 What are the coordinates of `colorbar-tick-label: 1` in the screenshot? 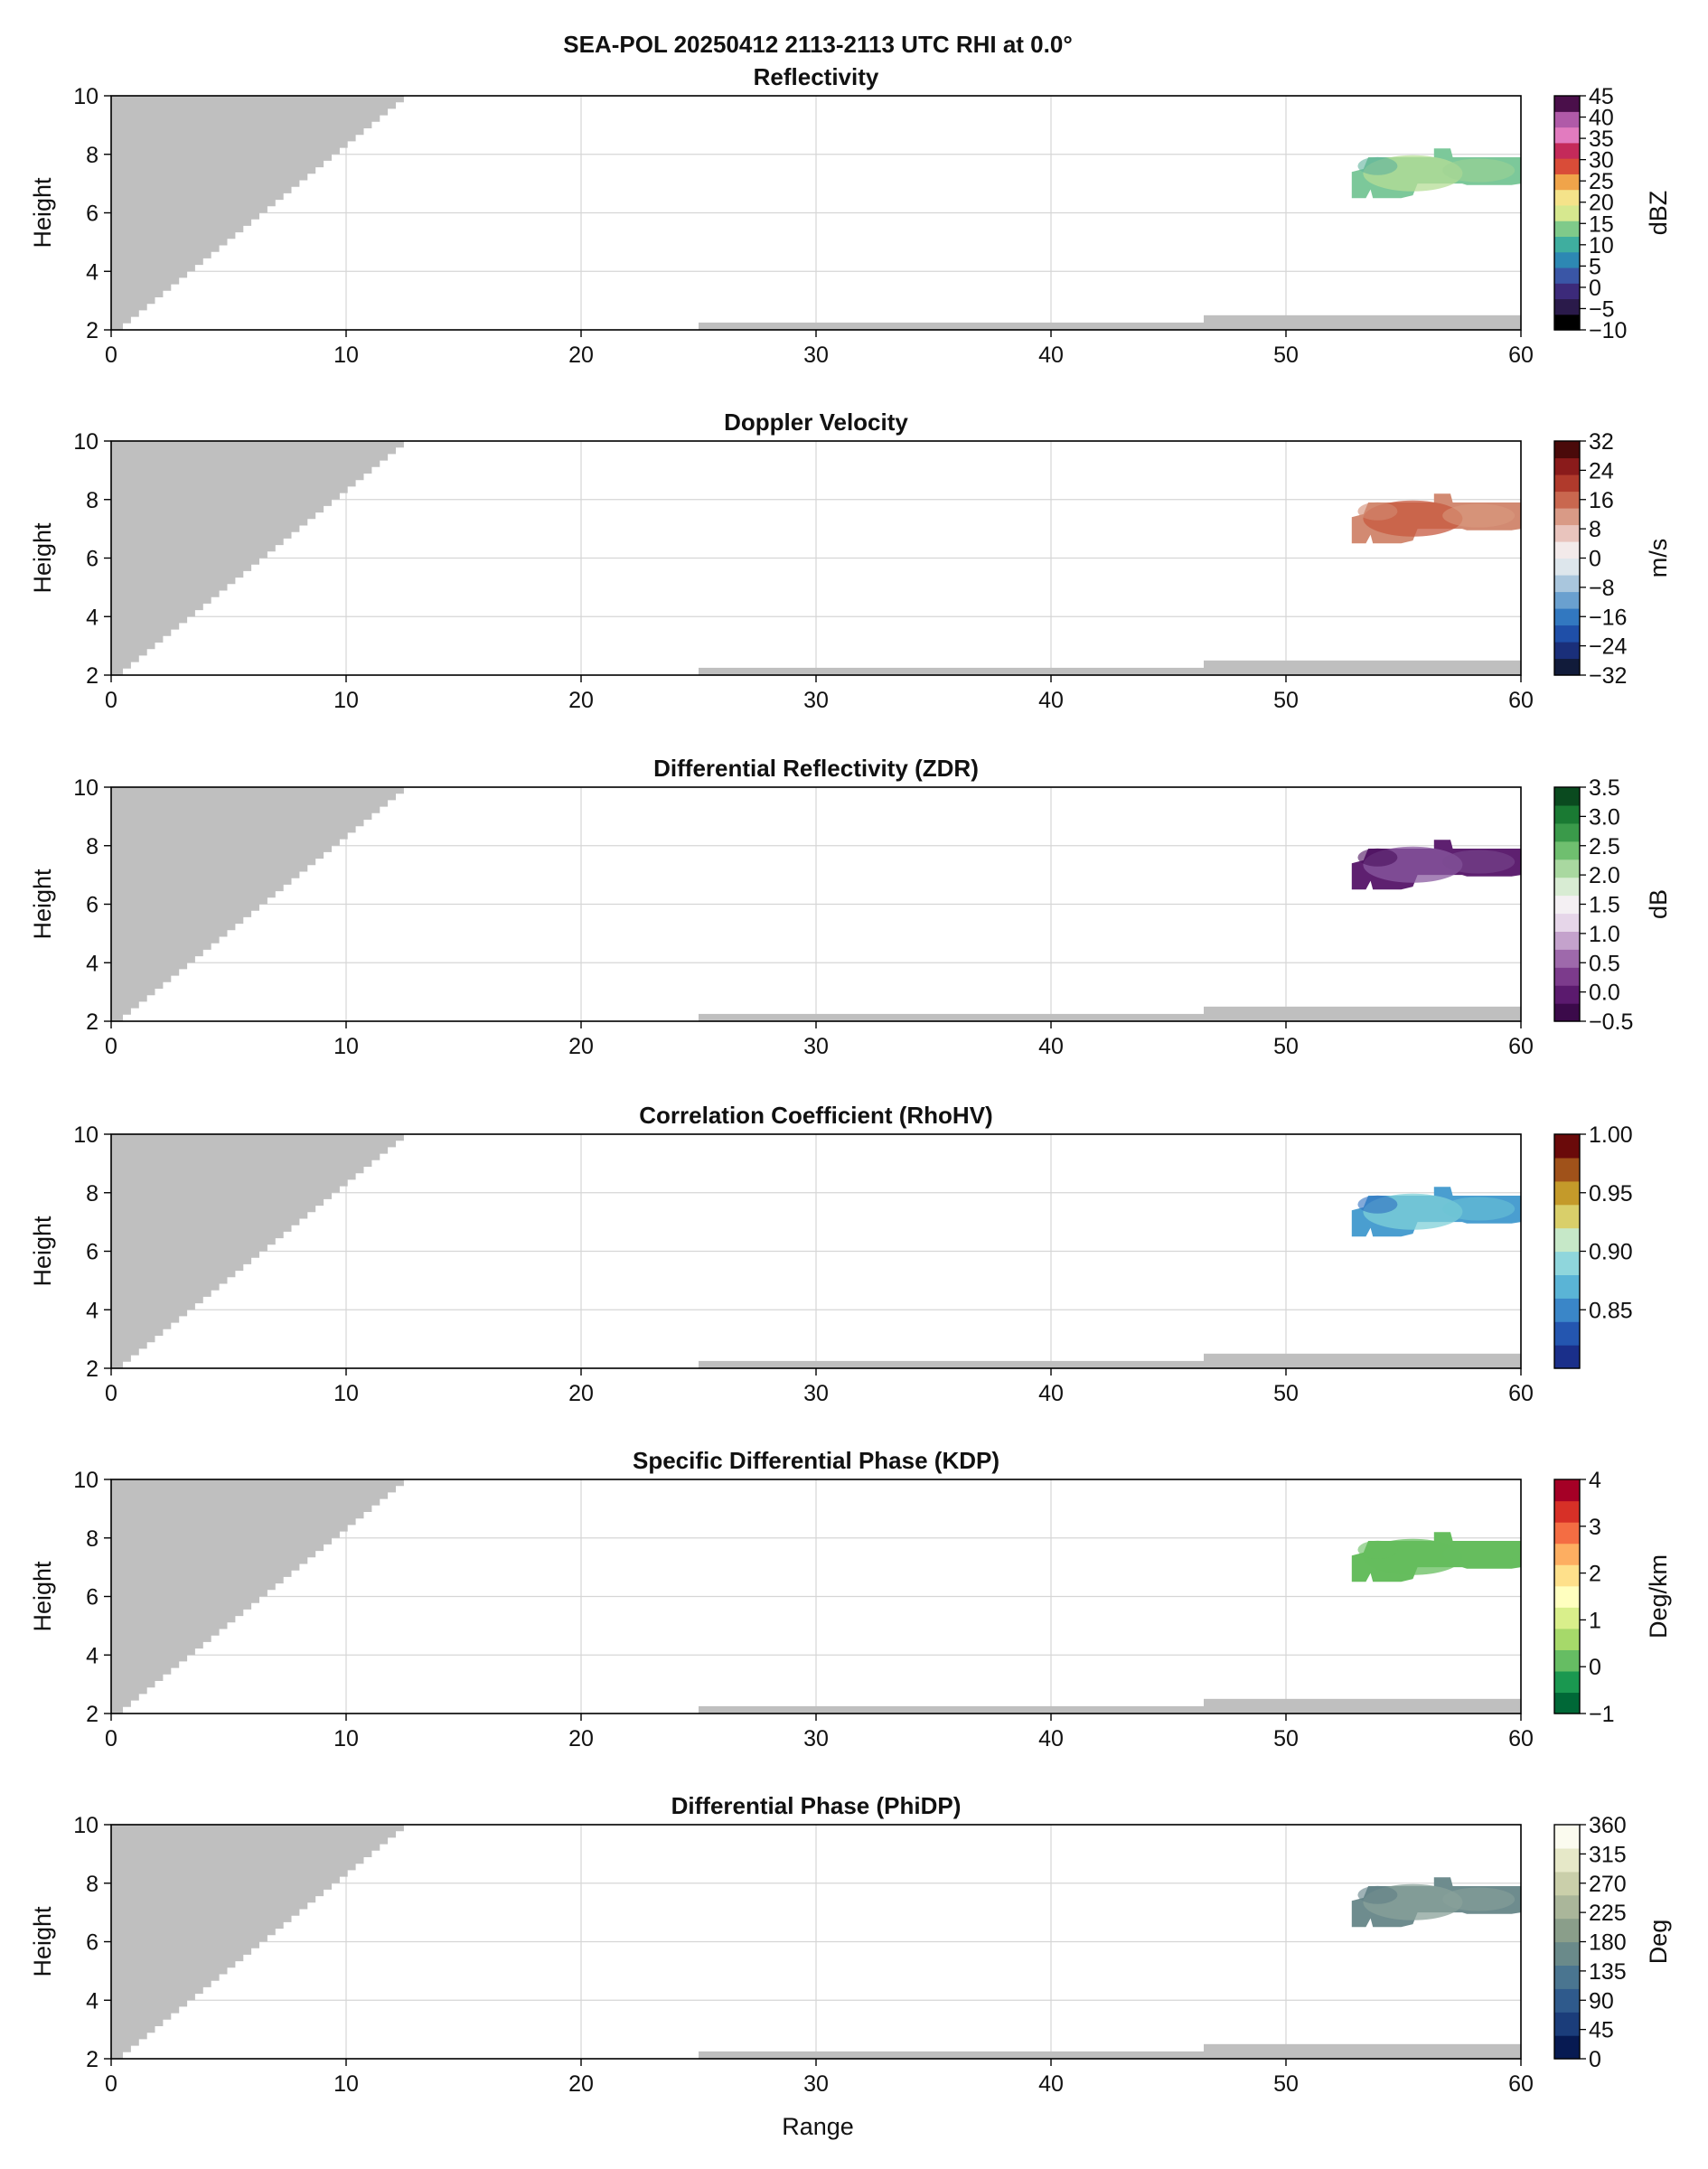 It's located at (1595, 1621).